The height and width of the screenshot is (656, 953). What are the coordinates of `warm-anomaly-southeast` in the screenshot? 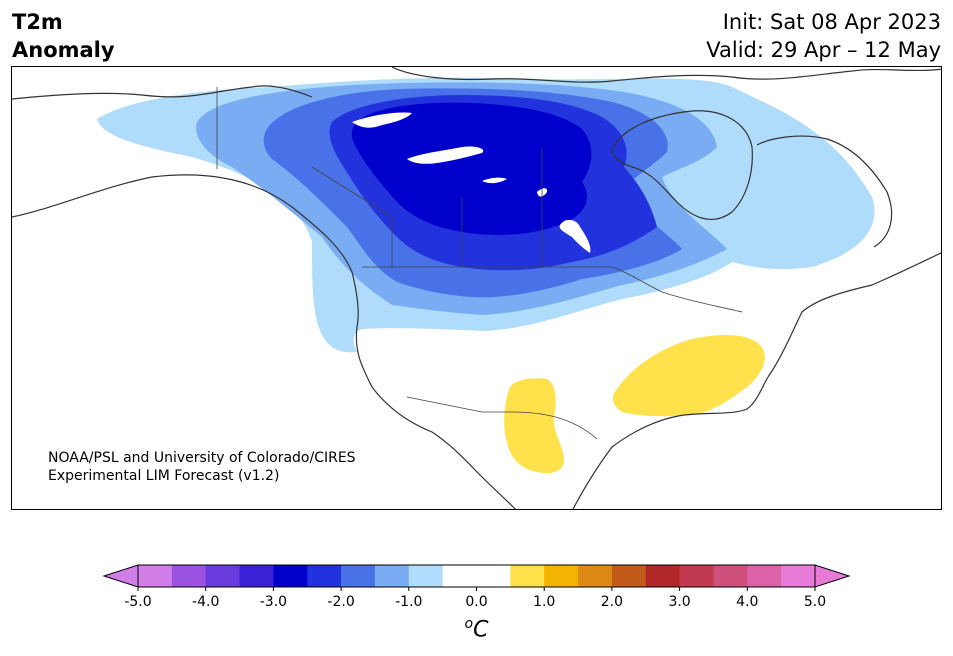 It's located at (688, 376).